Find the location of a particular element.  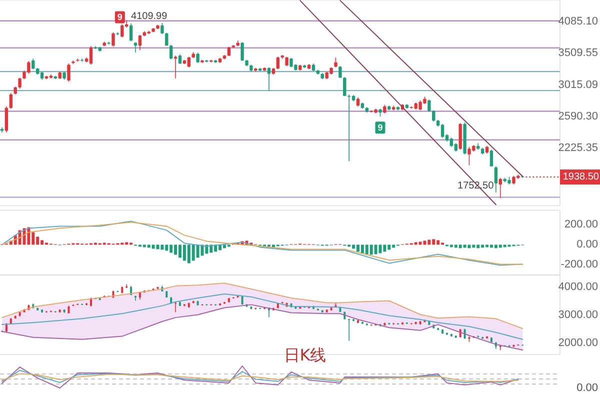

y-tick-label: 200.00 is located at coordinates (581, 224).